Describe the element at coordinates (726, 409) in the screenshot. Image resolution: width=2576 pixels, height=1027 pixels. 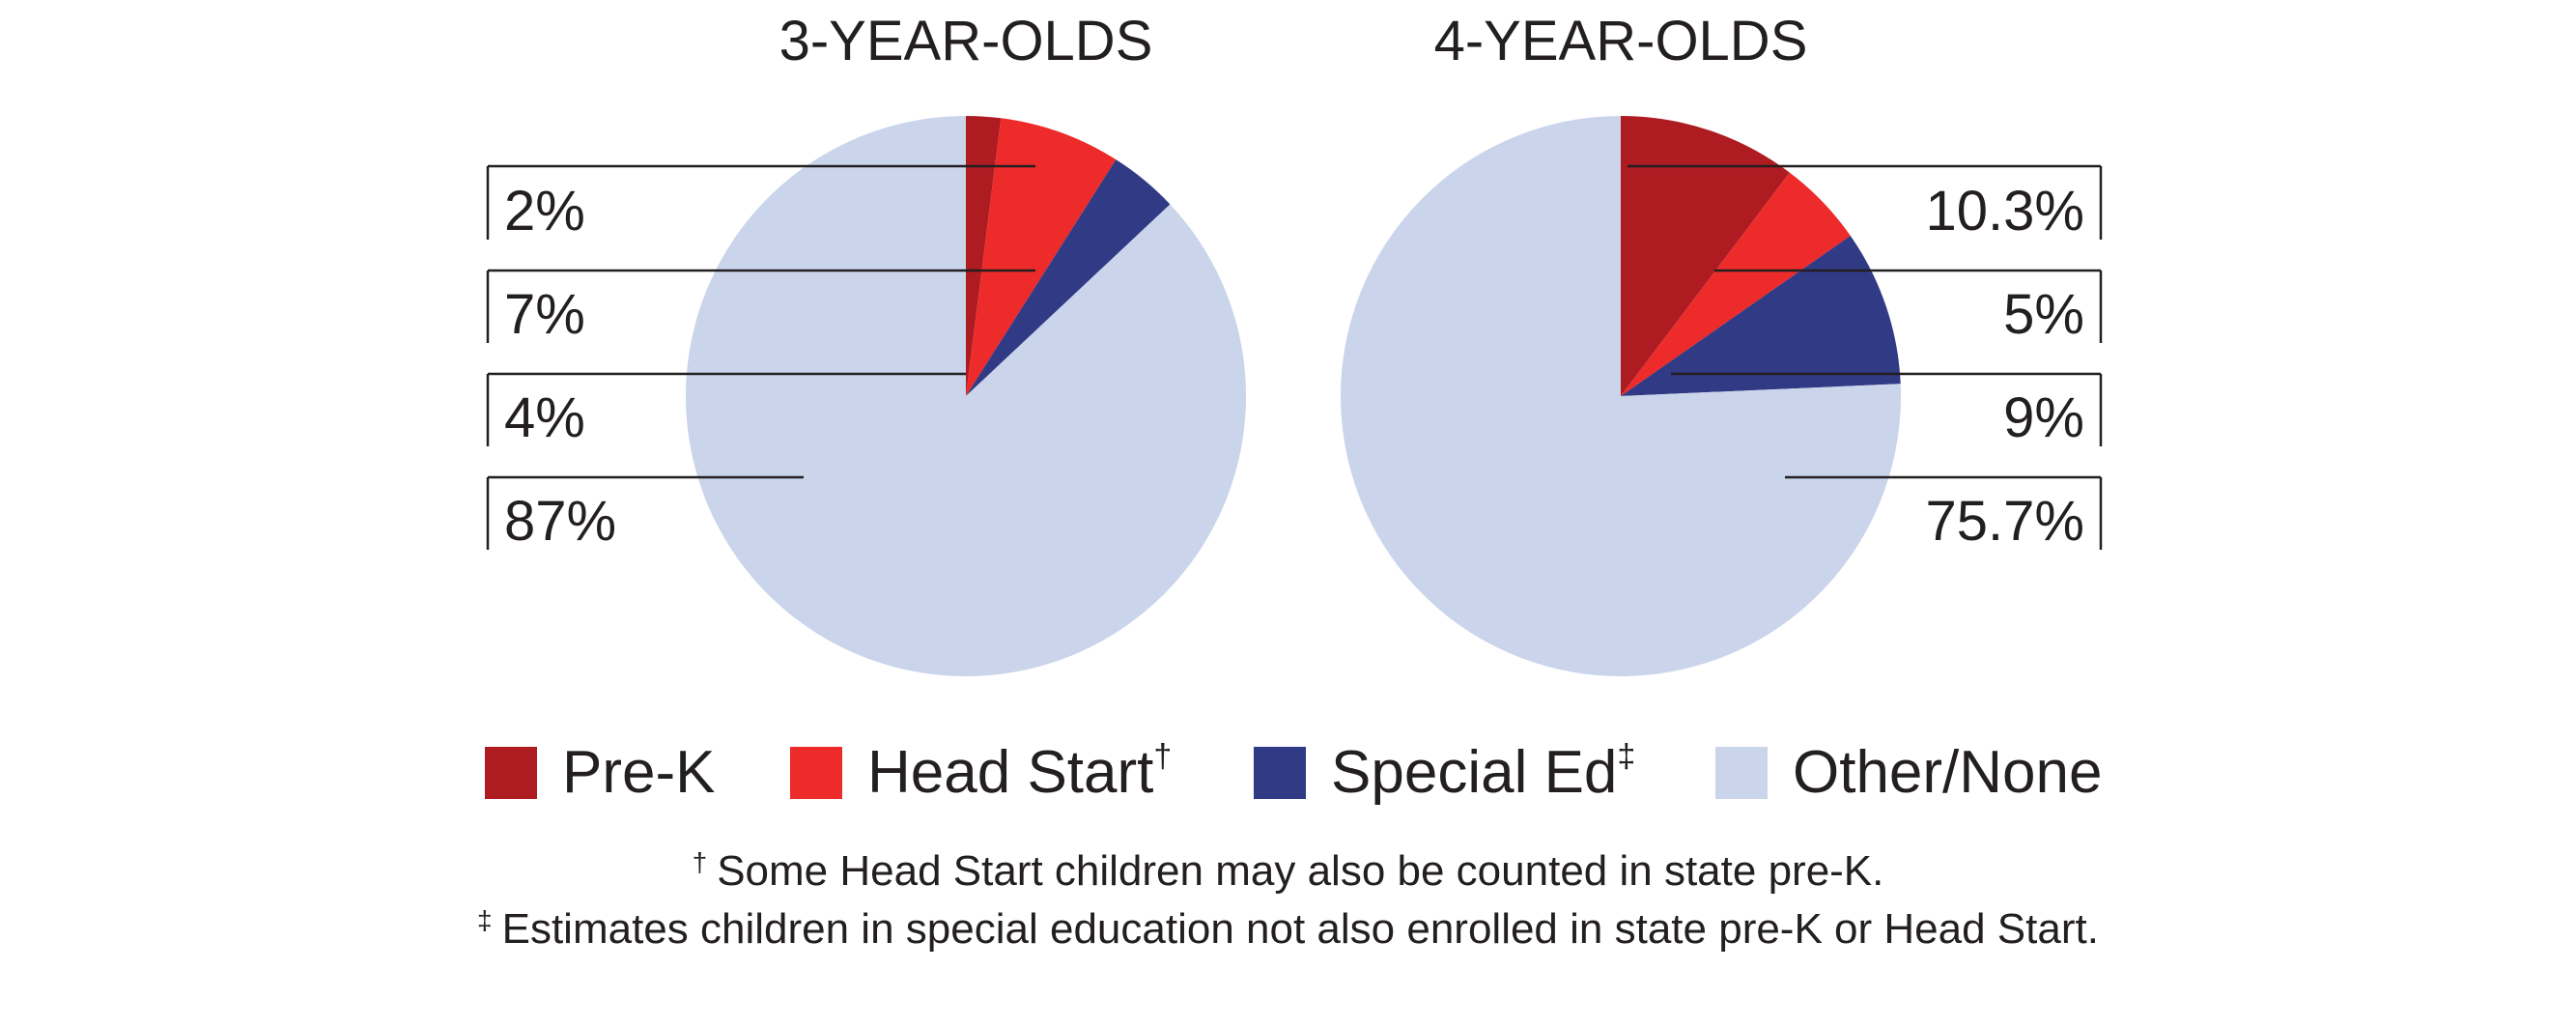
I see `leader-line-special-ed-3yo` at that location.